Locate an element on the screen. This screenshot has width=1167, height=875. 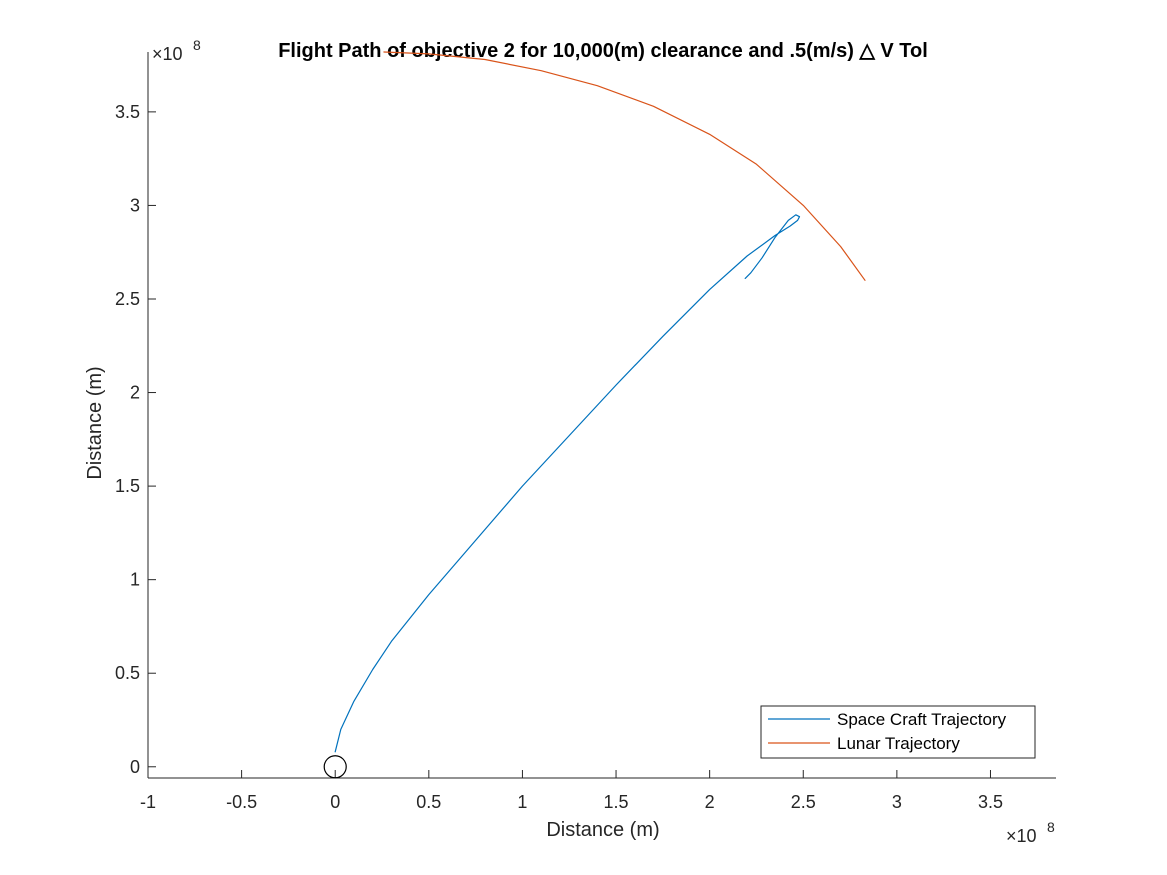
y-tick-label: 3.5 is located at coordinates (127, 112).